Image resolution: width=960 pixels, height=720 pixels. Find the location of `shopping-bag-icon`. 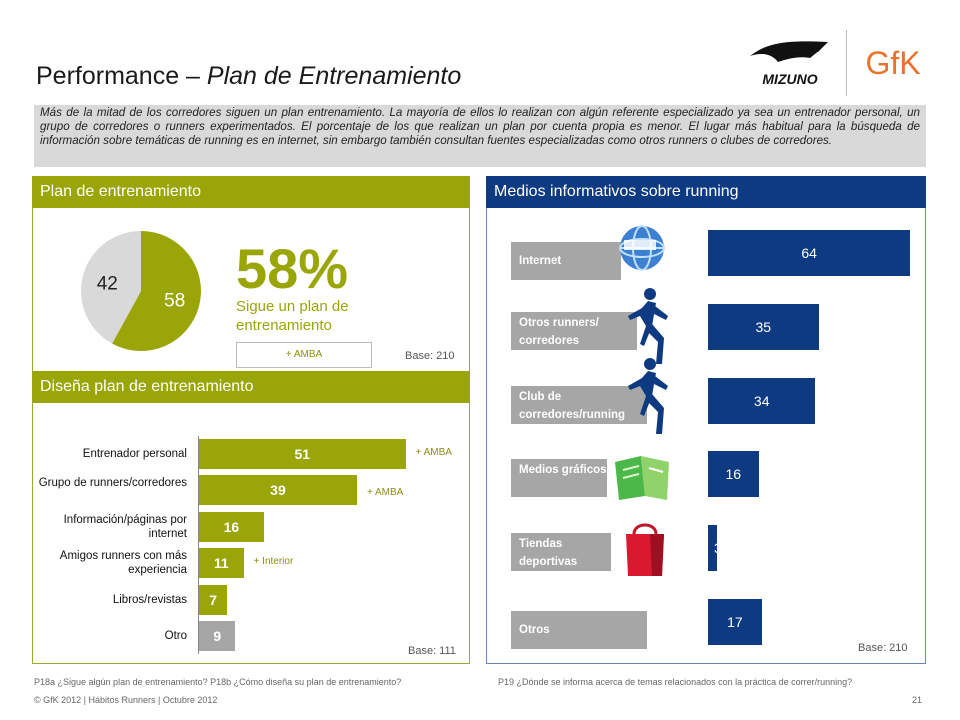

shopping-bag-icon is located at coordinates (645, 549).